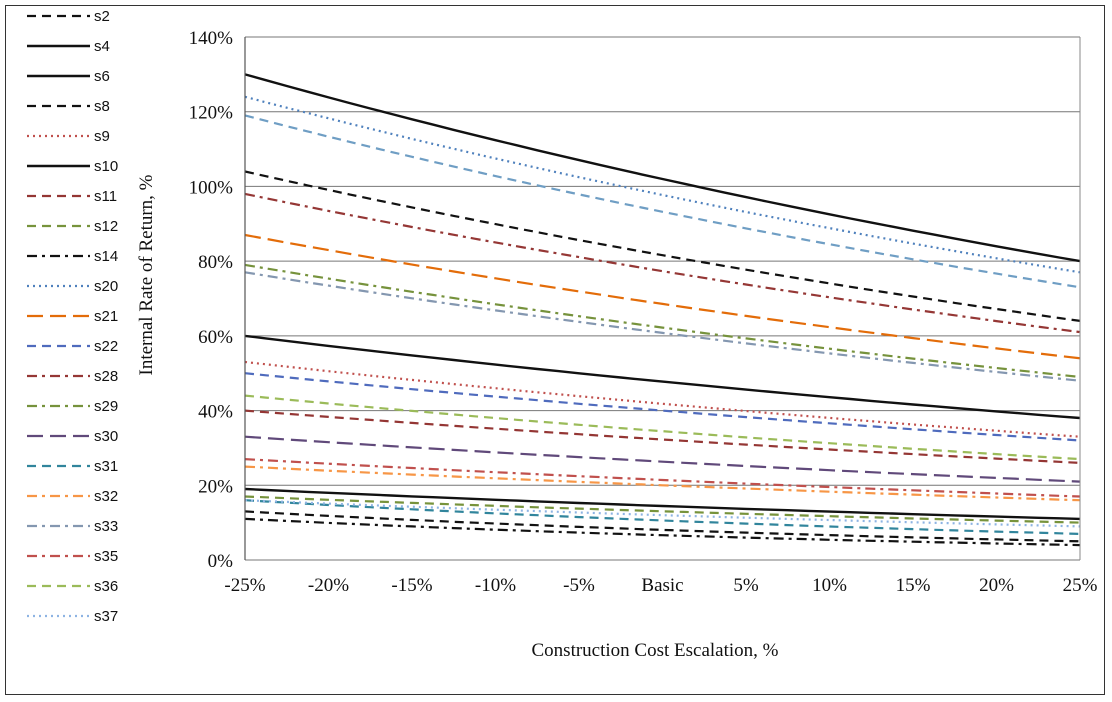  I want to click on legend-label-s20: s20, so click(106, 286).